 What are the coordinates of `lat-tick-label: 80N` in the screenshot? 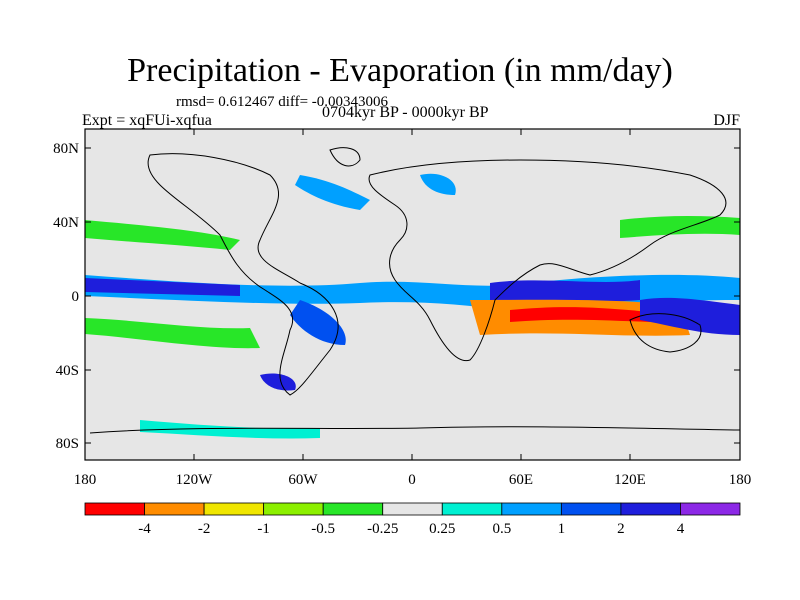 It's located at (66, 149).